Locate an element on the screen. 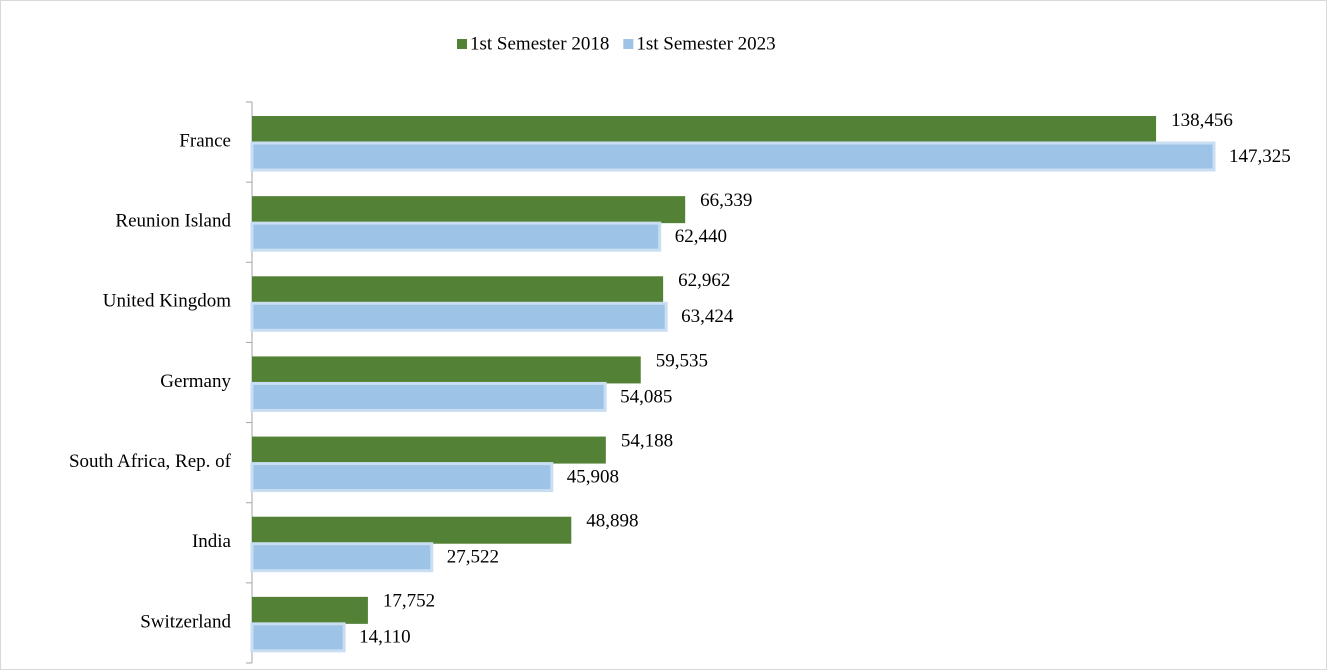 The height and width of the screenshot is (671, 1328). data-label: 54,188 is located at coordinates (647, 440).